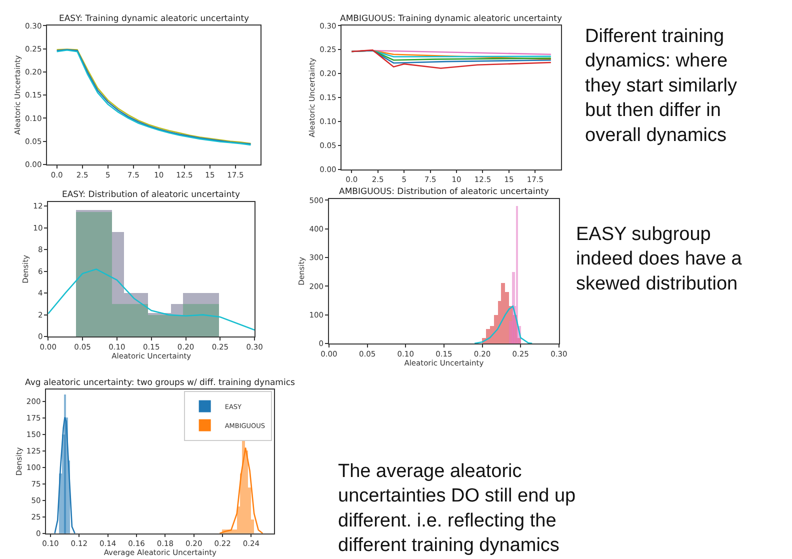  What do you see at coordinates (661, 86) in the screenshot?
I see `text: Different training dynamics: where they start similarly but then differ in overall dynamics` at bounding box center [661, 86].